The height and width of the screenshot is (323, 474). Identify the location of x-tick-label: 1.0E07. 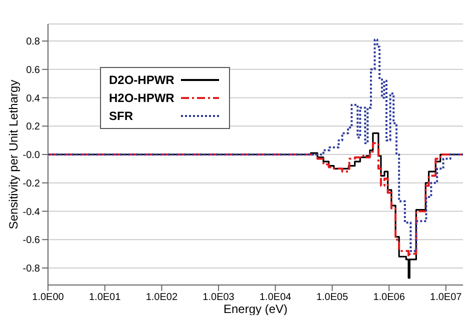
(446, 298).